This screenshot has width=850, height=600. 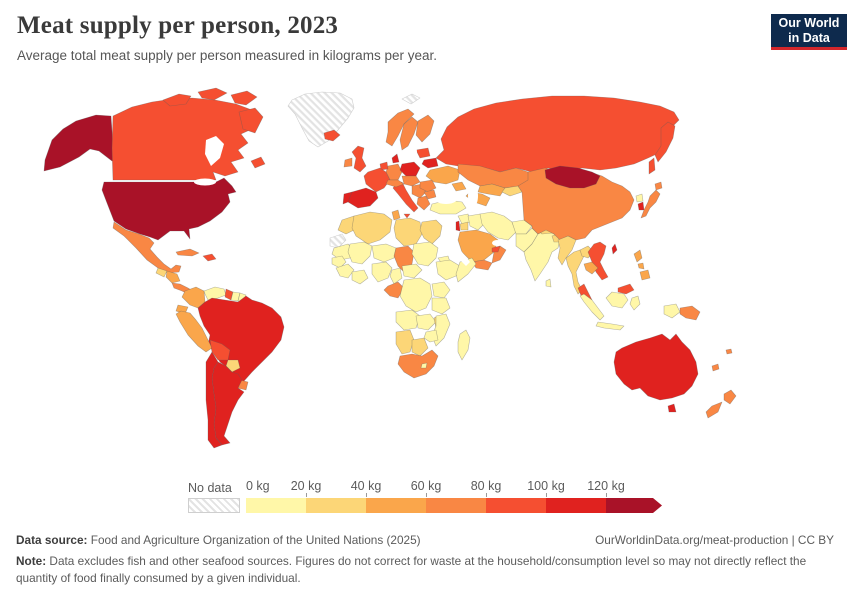 I want to click on country-france, so click(x=377, y=180).